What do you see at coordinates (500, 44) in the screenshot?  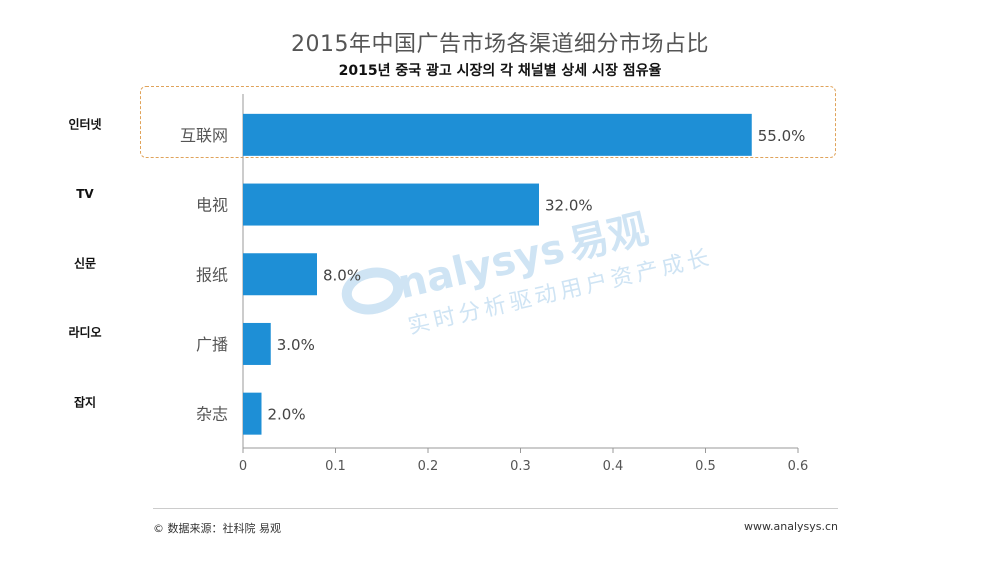 I see `chart-title: 2015年中国广告市场各渠道细分市场占比` at bounding box center [500, 44].